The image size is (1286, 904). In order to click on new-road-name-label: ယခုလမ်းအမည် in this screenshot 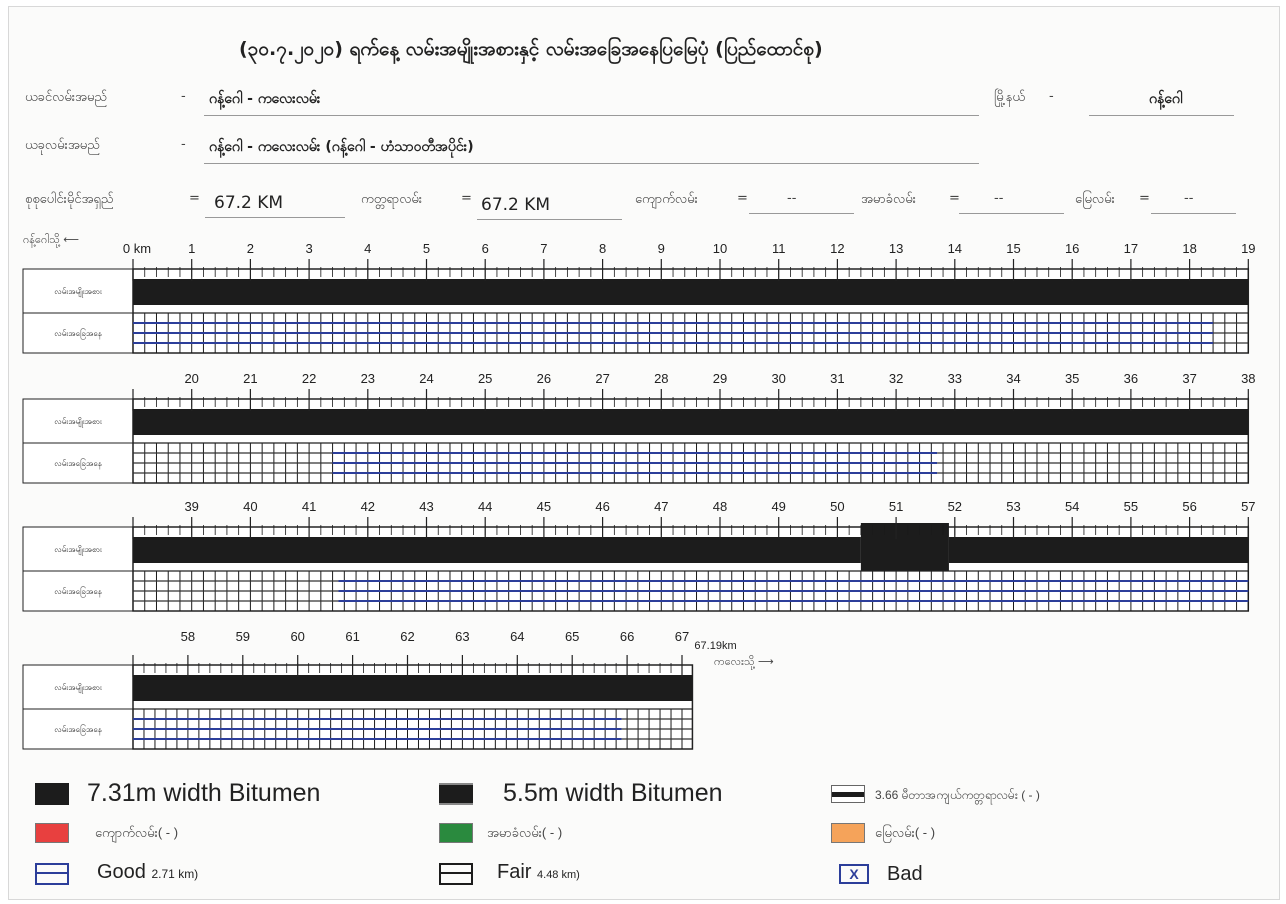, I will do `click(62, 145)`.